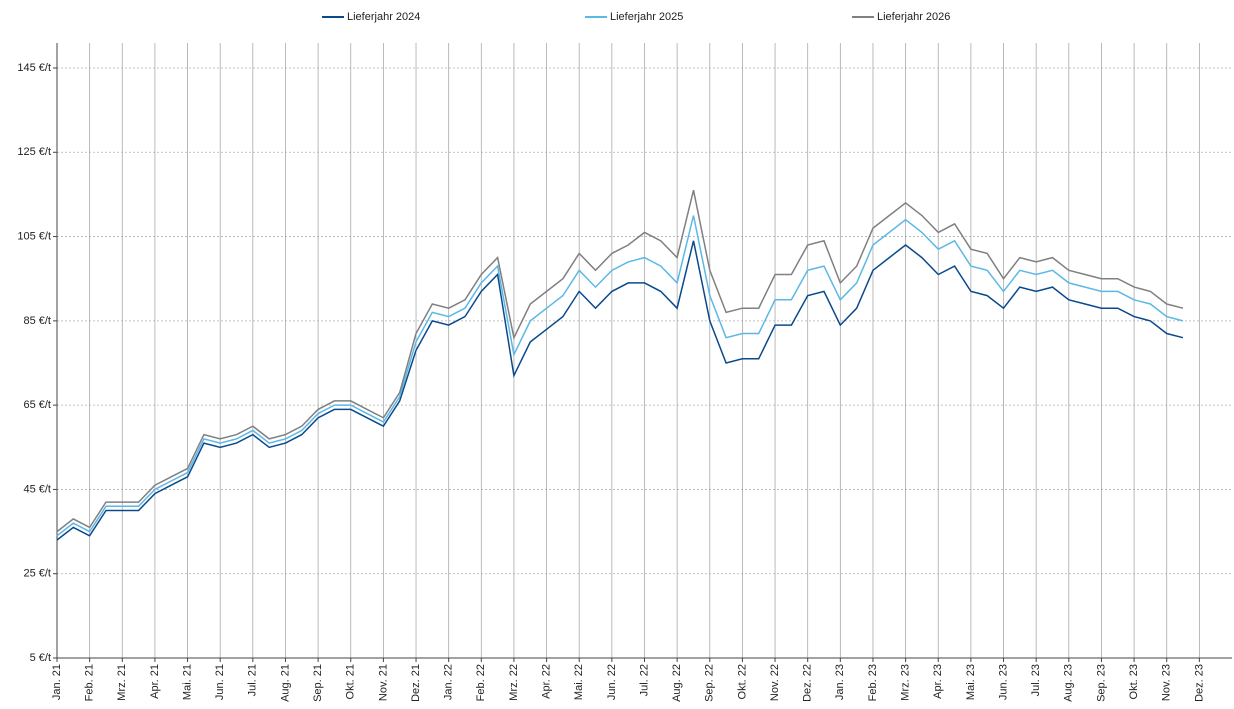  Describe the element at coordinates (514, 682) in the screenshot. I see `x-tick-label: Mrz. 22` at that location.